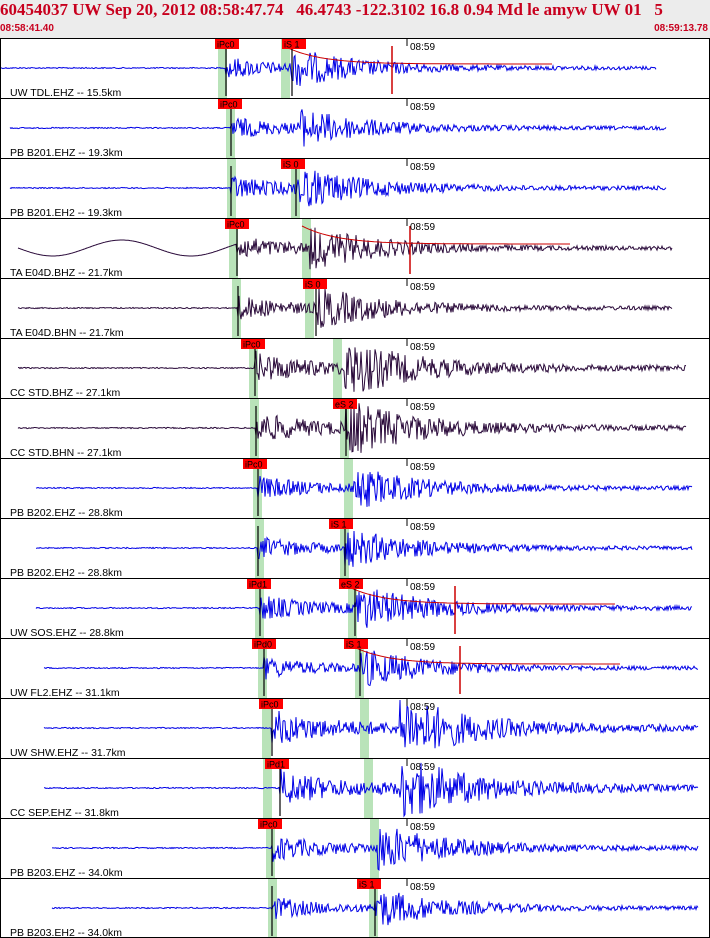  Describe the element at coordinates (66, 932) in the screenshot. I see `channel-label: PB B203.EH2 -- 34.0km` at that location.